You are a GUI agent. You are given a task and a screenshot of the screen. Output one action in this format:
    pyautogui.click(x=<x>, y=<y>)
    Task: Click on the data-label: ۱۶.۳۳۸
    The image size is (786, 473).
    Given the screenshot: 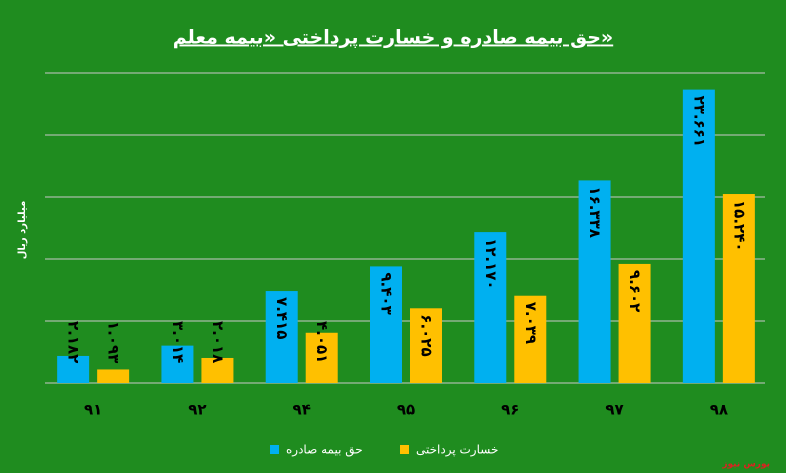 What is the action you would take?
    pyautogui.click(x=595, y=211)
    